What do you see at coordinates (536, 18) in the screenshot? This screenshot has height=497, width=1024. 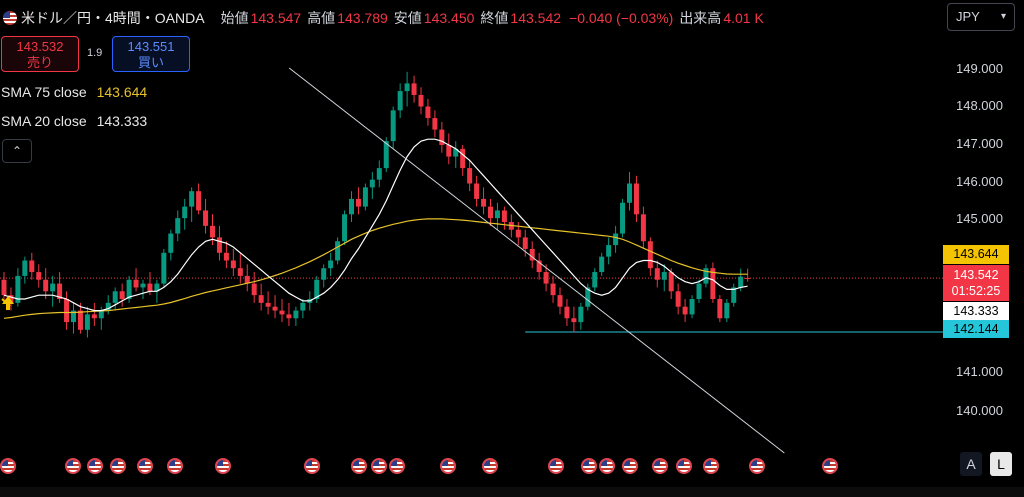 I see `close-value: 143.542` at bounding box center [536, 18].